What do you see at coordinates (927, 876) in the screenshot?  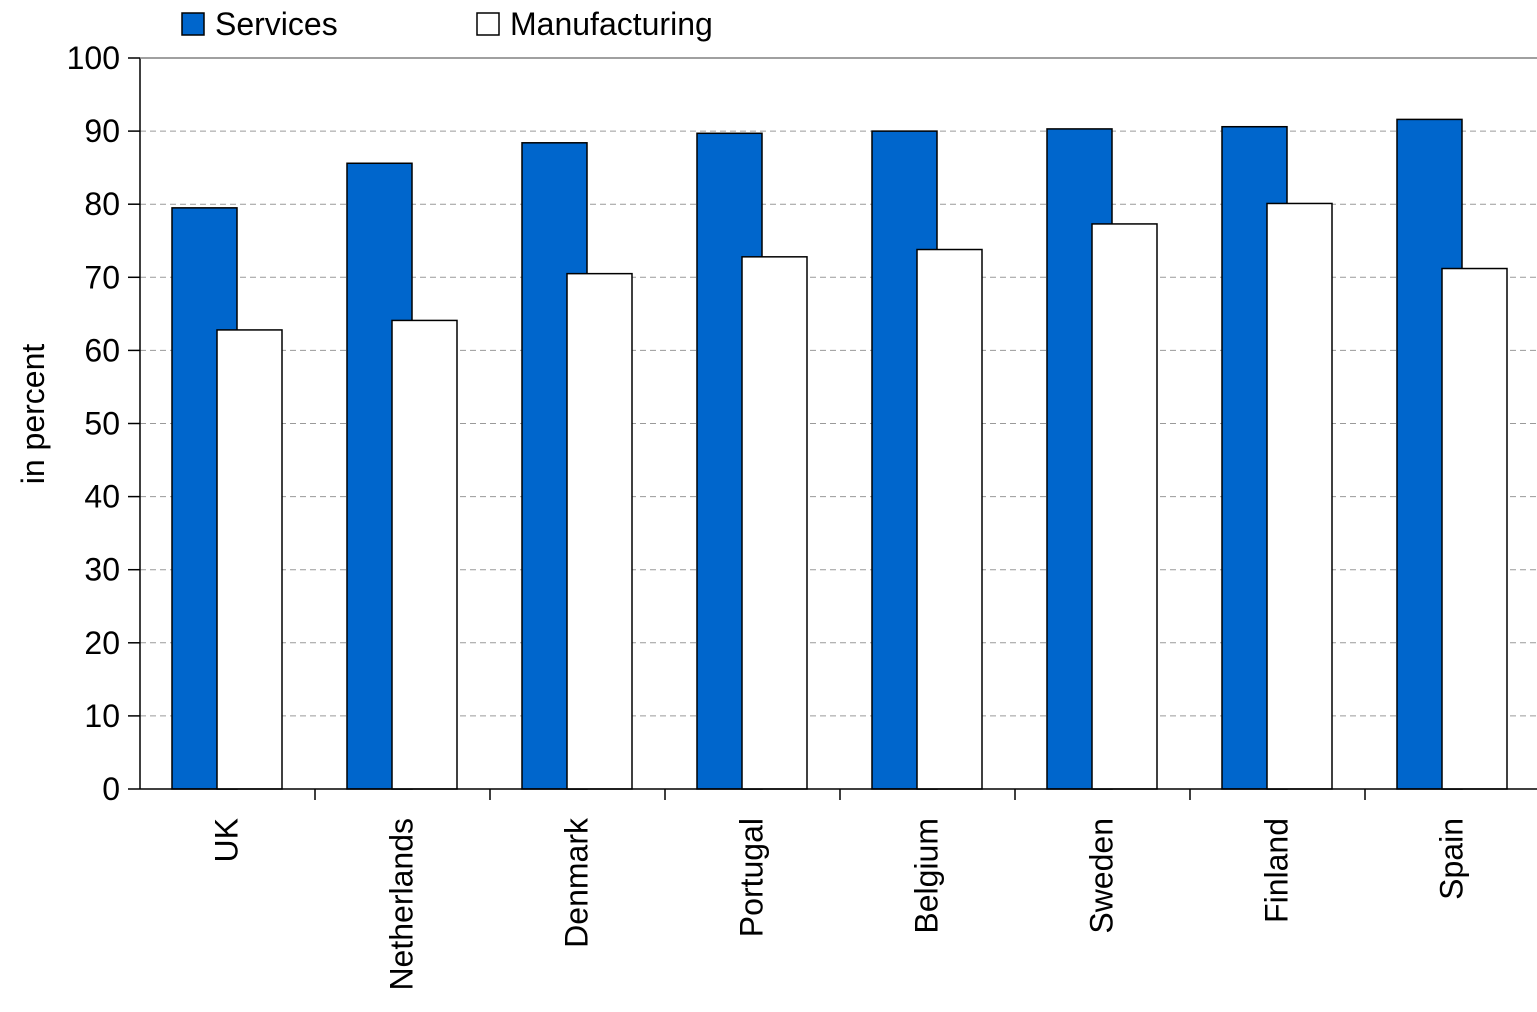 I see `category-label: Belgium` at bounding box center [927, 876].